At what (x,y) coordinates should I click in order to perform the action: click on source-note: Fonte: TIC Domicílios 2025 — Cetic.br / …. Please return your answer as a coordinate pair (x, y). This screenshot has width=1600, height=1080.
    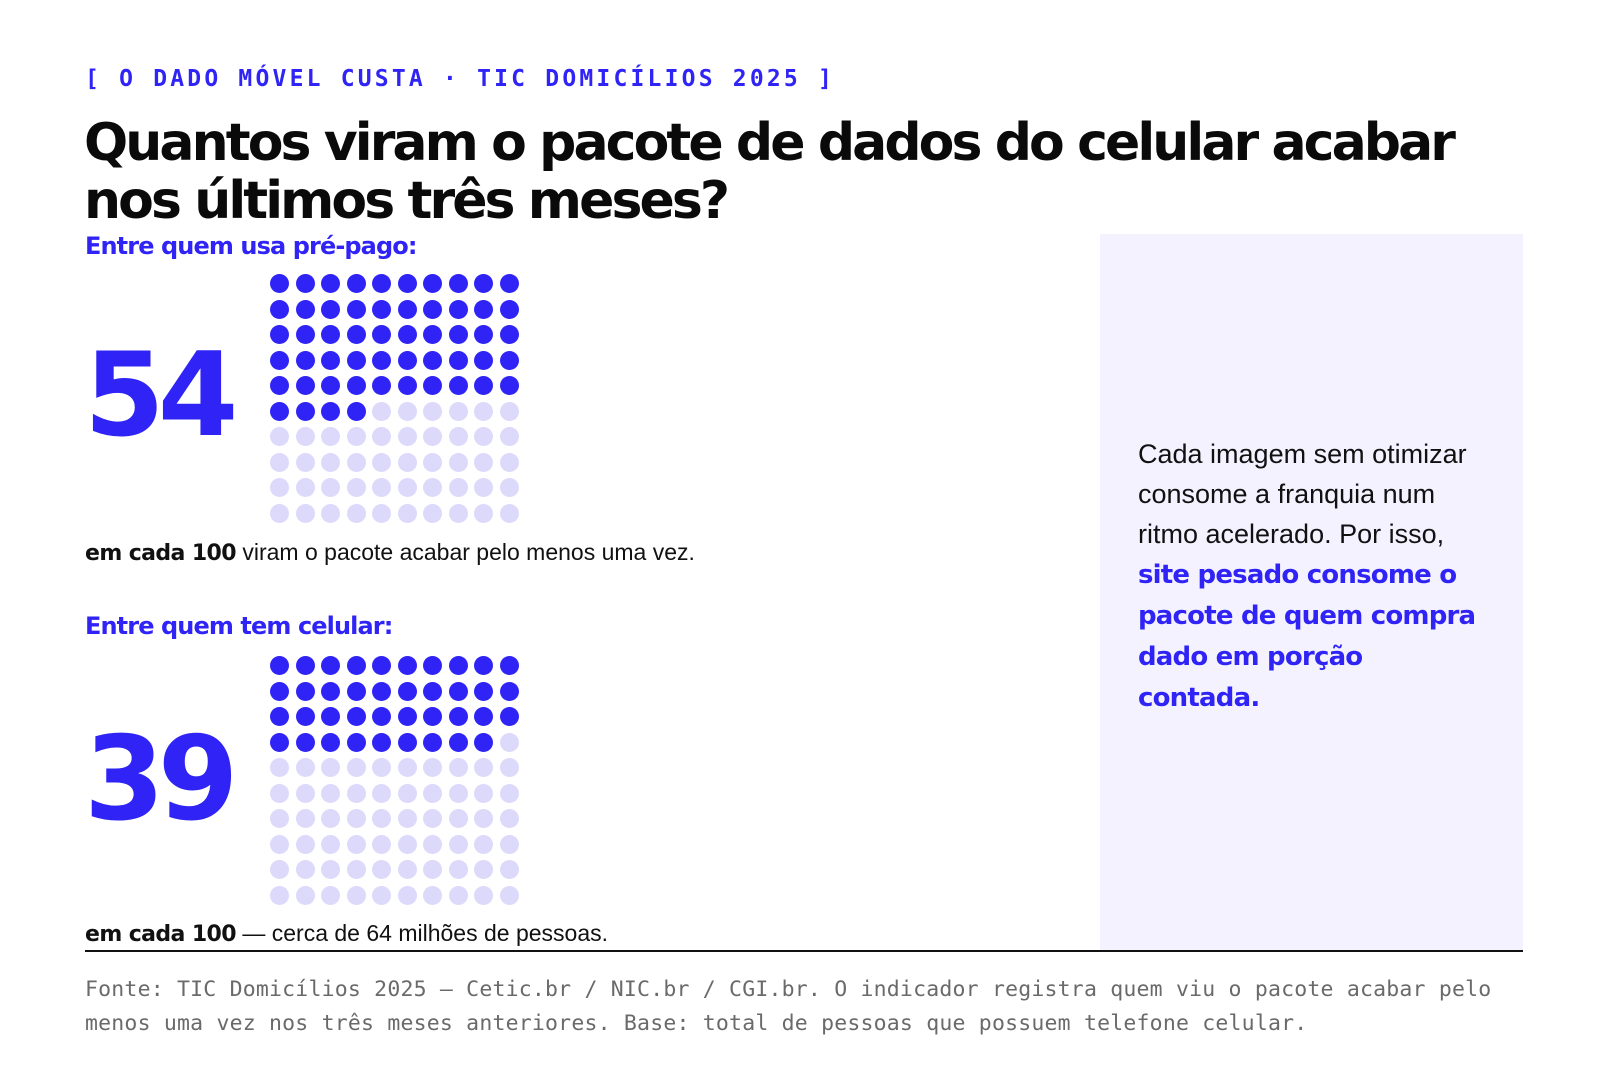
    Looking at the image, I should click on (788, 1006).